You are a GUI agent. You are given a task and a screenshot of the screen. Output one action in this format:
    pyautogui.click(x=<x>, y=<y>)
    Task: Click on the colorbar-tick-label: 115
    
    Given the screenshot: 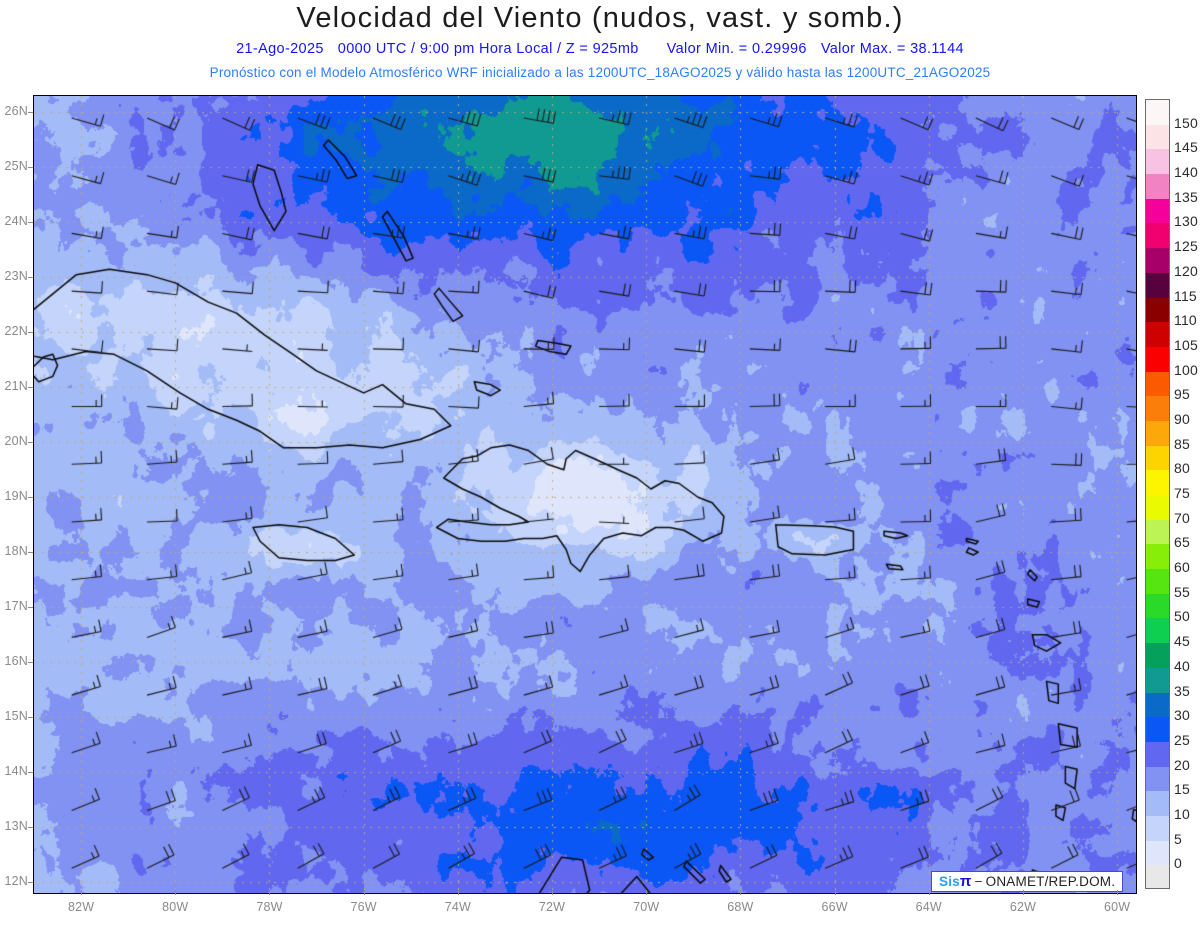 What is the action you would take?
    pyautogui.click(x=1185, y=295)
    